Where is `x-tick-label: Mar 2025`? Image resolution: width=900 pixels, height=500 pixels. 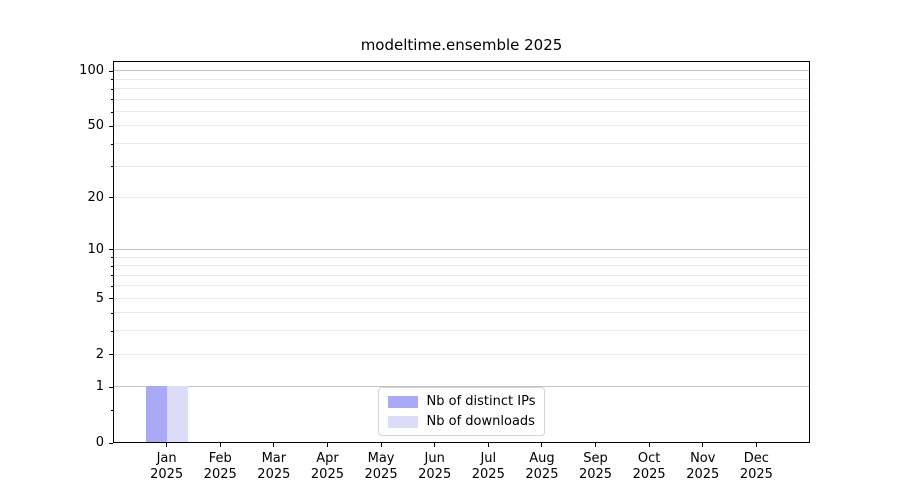
x-tick-label: Mar 2025 is located at coordinates (274, 466).